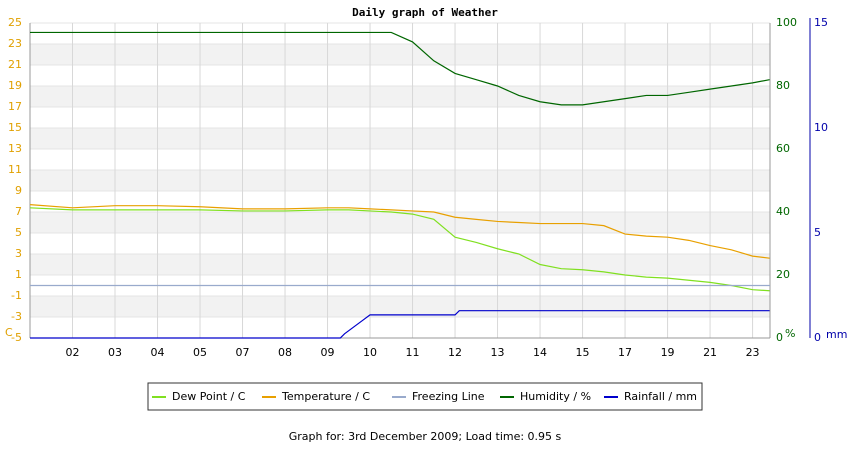  Describe the element at coordinates (455, 352) in the screenshot. I see `x-tick-label: 12` at that location.